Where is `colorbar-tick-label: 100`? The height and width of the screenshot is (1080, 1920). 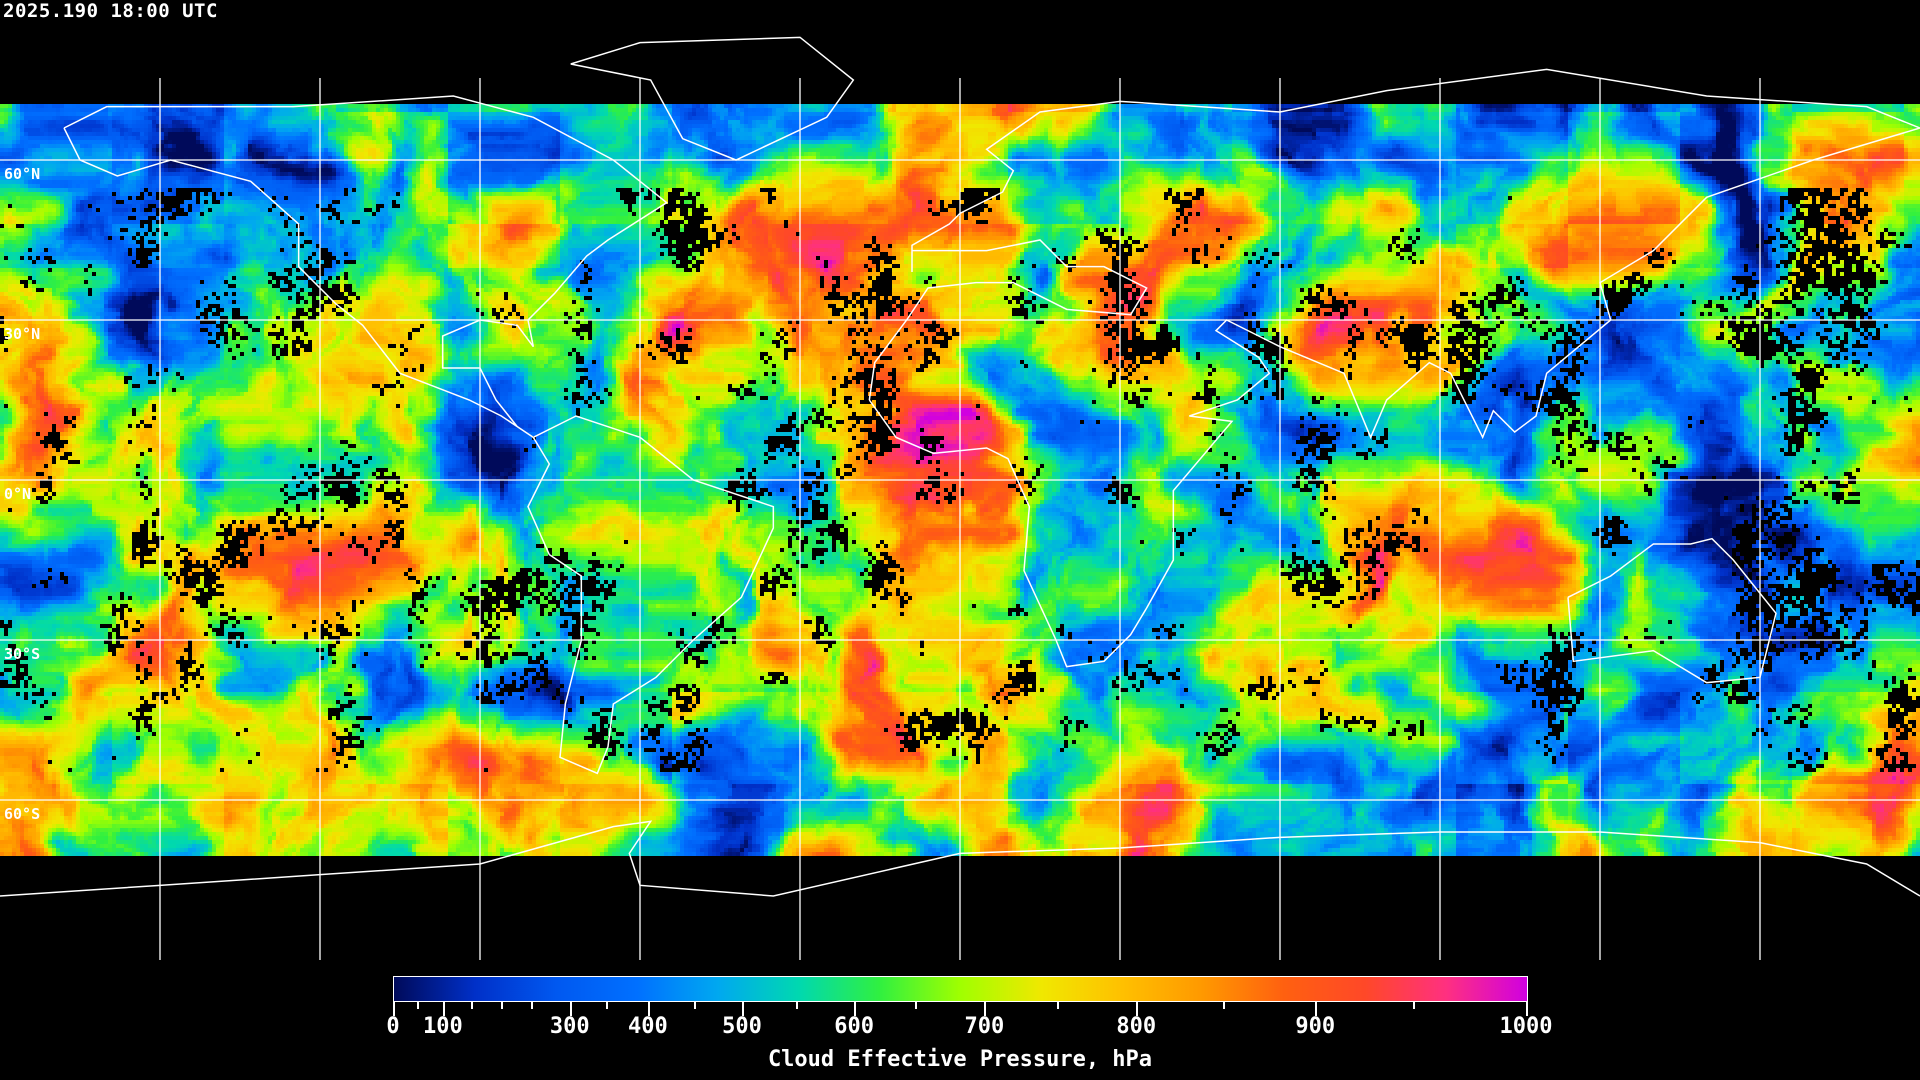
colorbar-tick-label: 100 is located at coordinates (442, 1026).